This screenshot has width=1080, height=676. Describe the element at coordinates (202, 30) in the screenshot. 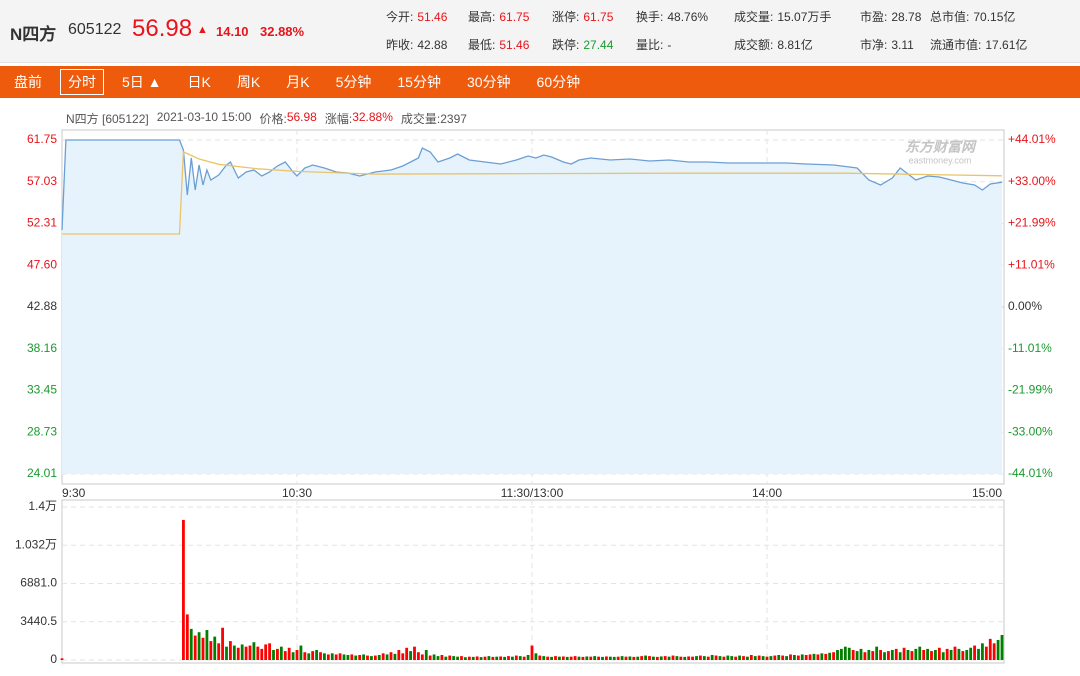

I see `up-arrow: ▲` at that location.